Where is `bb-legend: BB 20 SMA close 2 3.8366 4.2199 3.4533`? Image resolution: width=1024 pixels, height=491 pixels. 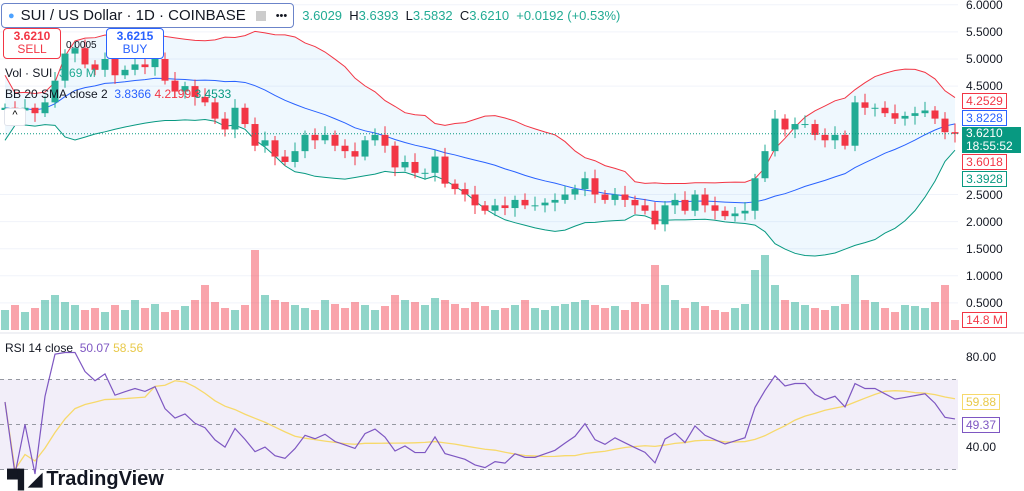
bb-legend: BB 20 SMA close 2 3.8366 4.2199 3.4533 is located at coordinates (118, 94).